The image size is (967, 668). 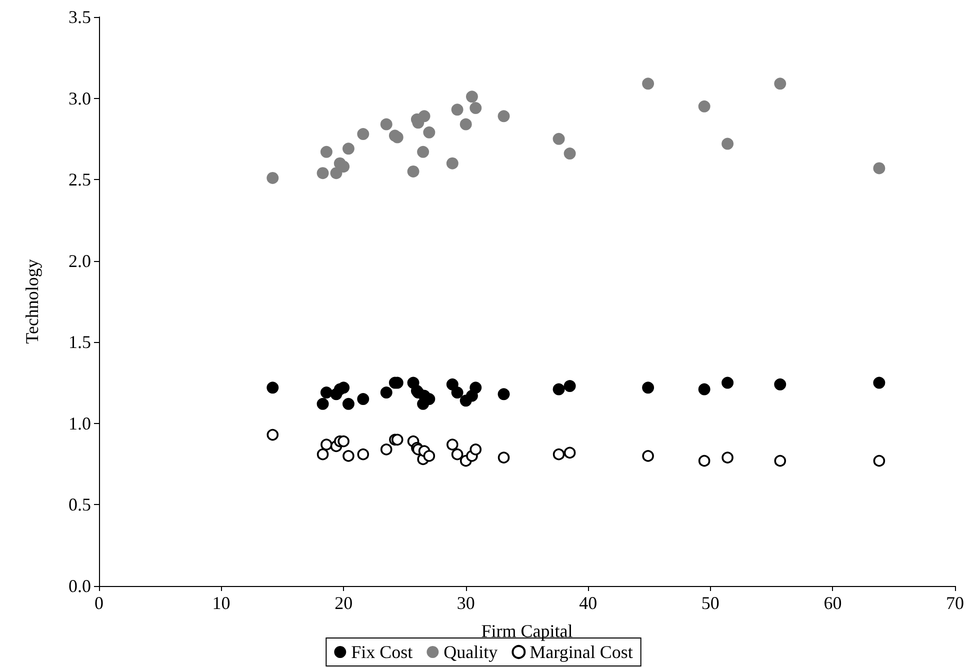 What do you see at coordinates (343, 603) in the screenshot?
I see `x-tick-label: 20` at bounding box center [343, 603].